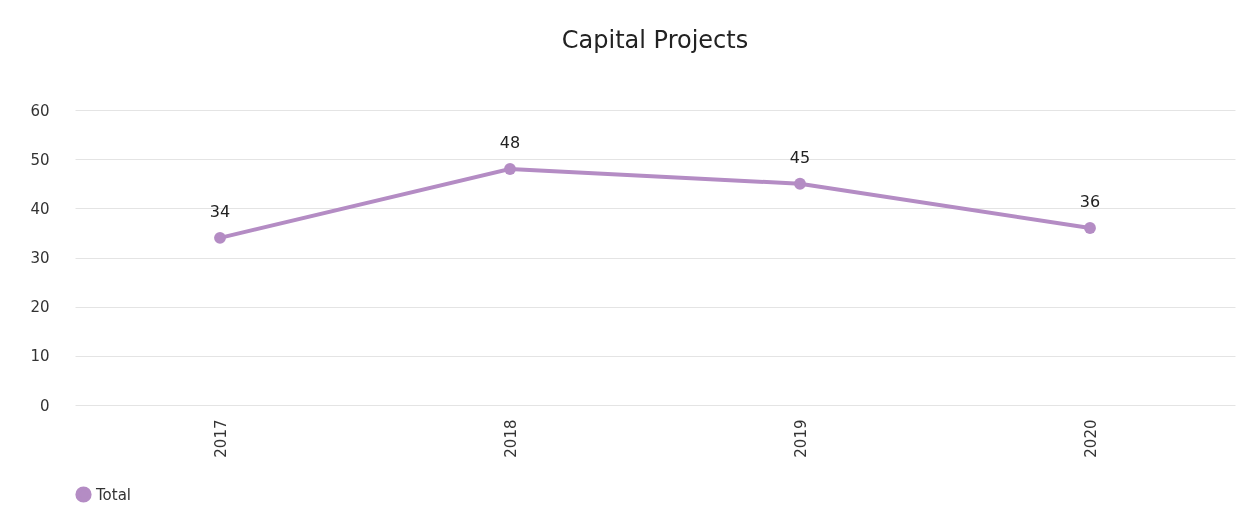 Image resolution: width=1255 pixels, height=515 pixels. What do you see at coordinates (44, 405) in the screenshot?
I see `y-tick-label: 0` at bounding box center [44, 405].